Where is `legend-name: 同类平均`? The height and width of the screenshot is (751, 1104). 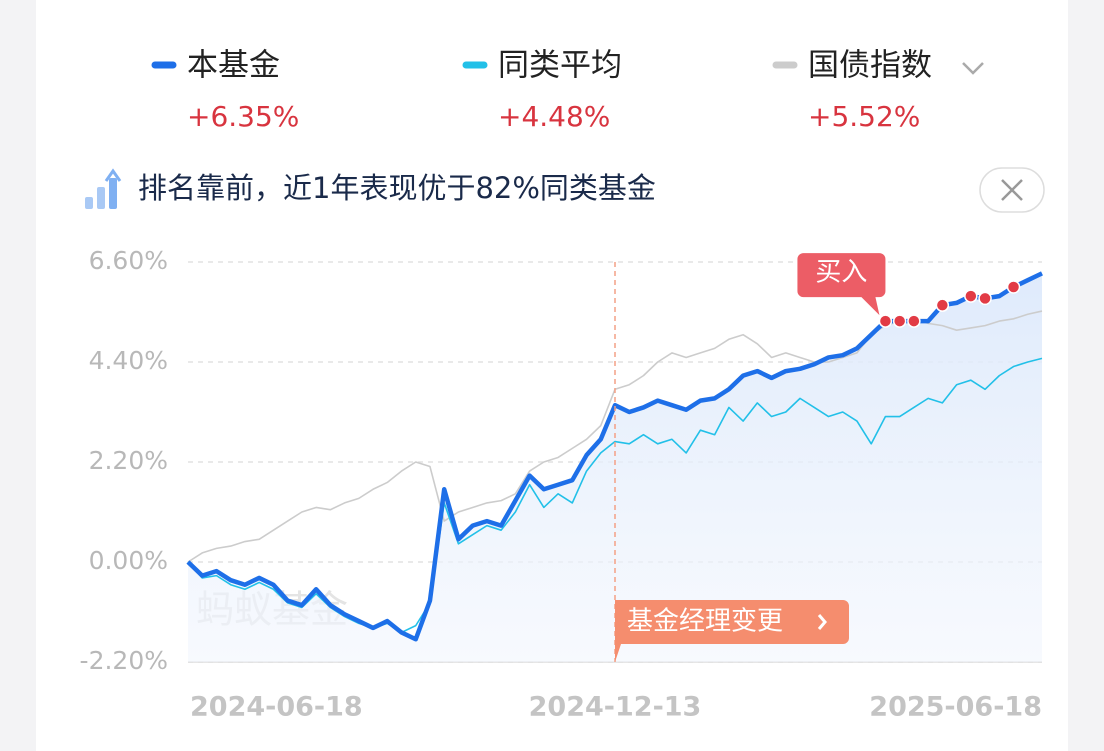
legend-name: 同类平均 is located at coordinates (560, 66).